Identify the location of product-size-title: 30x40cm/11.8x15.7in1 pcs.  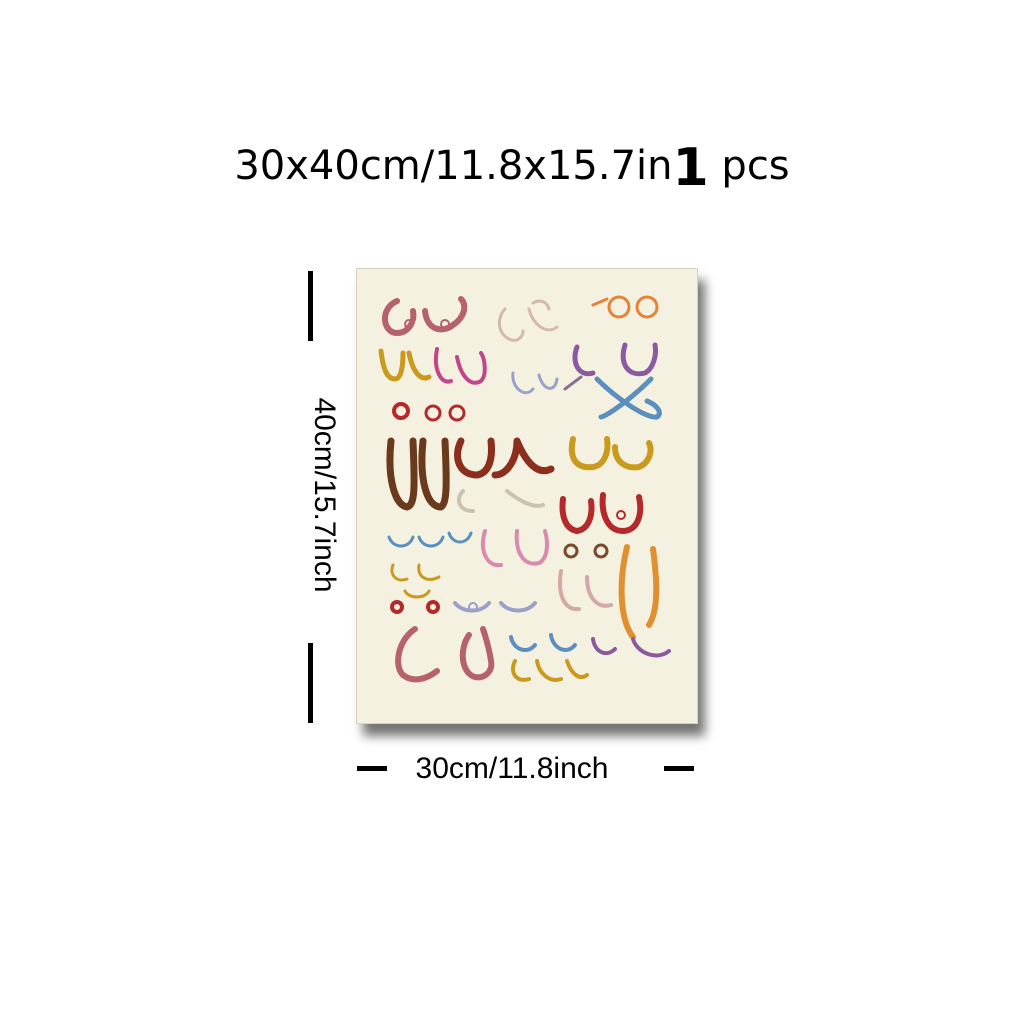
(512, 167).